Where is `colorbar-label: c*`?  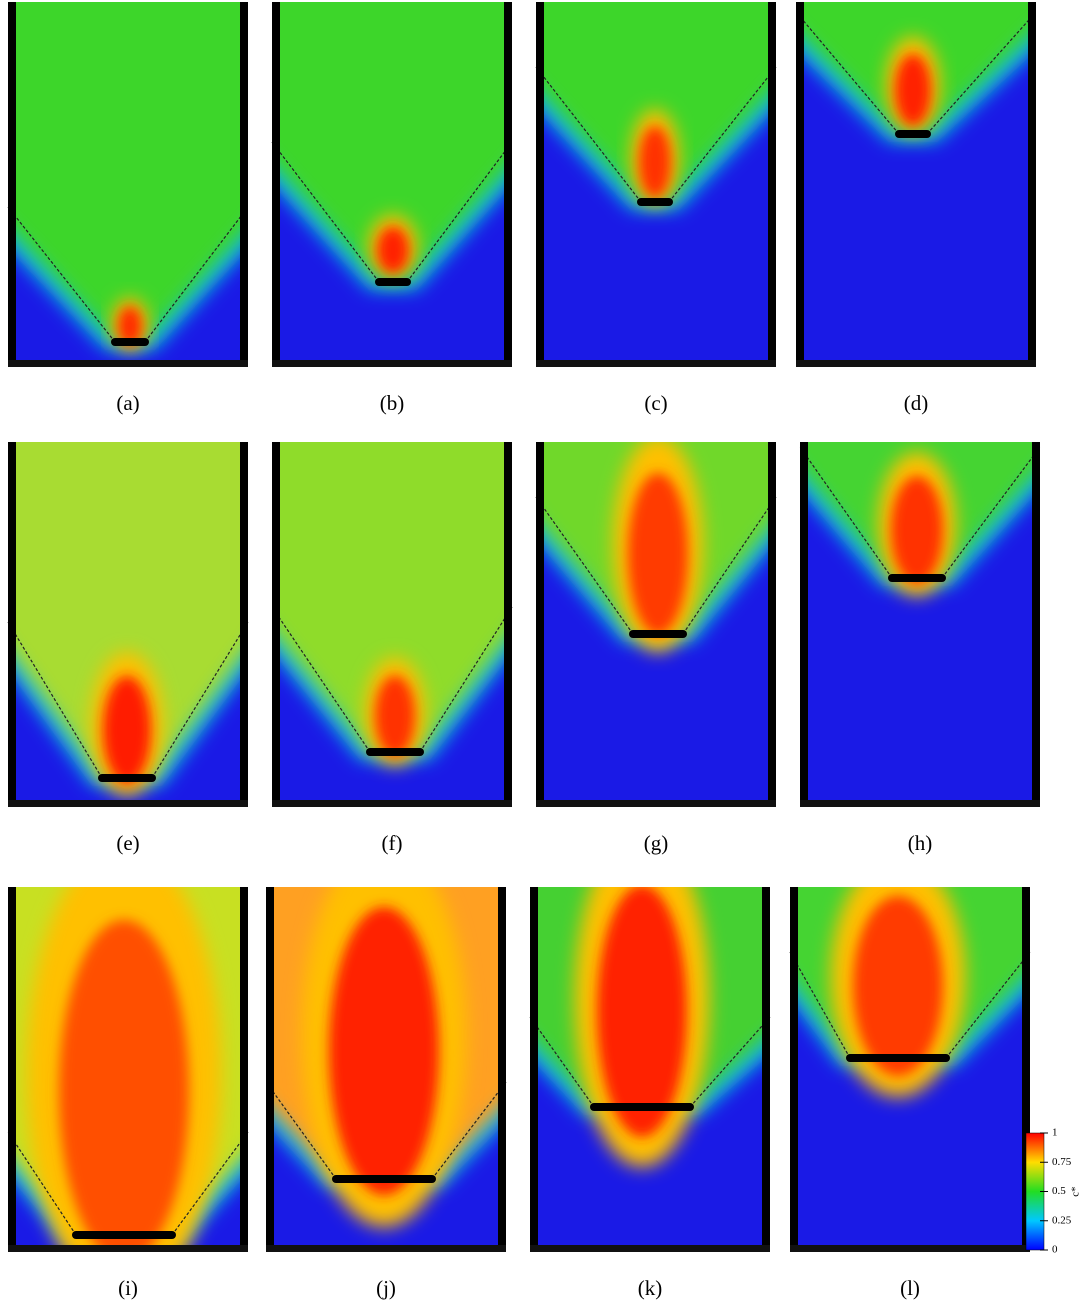
colorbar-label: c* is located at coordinates (1076, 1191).